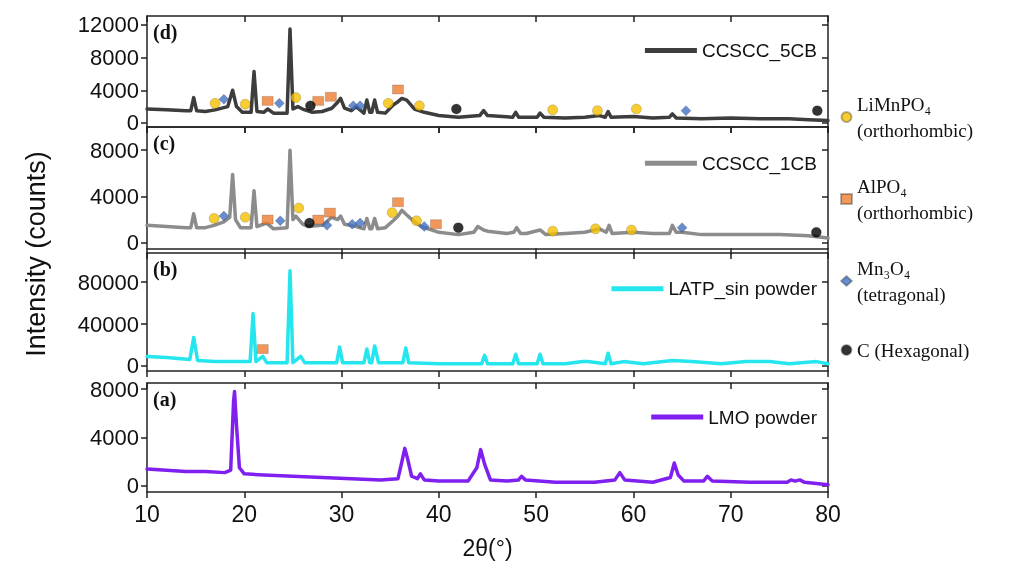 The width and height of the screenshot is (1017, 565). Describe the element at coordinates (915, 199) in the screenshot. I see `legend-label: AlPO₄ (orthorhombic)` at that location.